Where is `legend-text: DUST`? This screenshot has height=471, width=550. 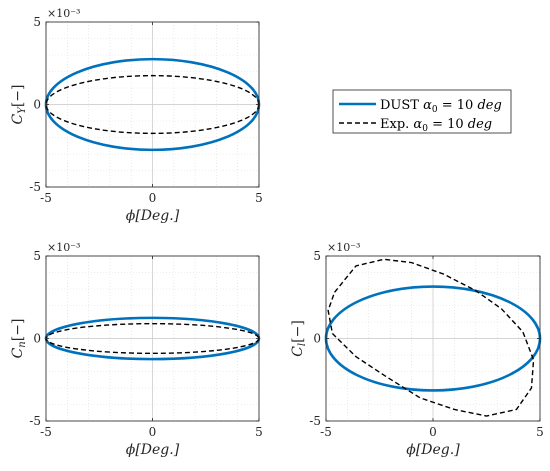
legend-text: DUST is located at coordinates (401, 105).